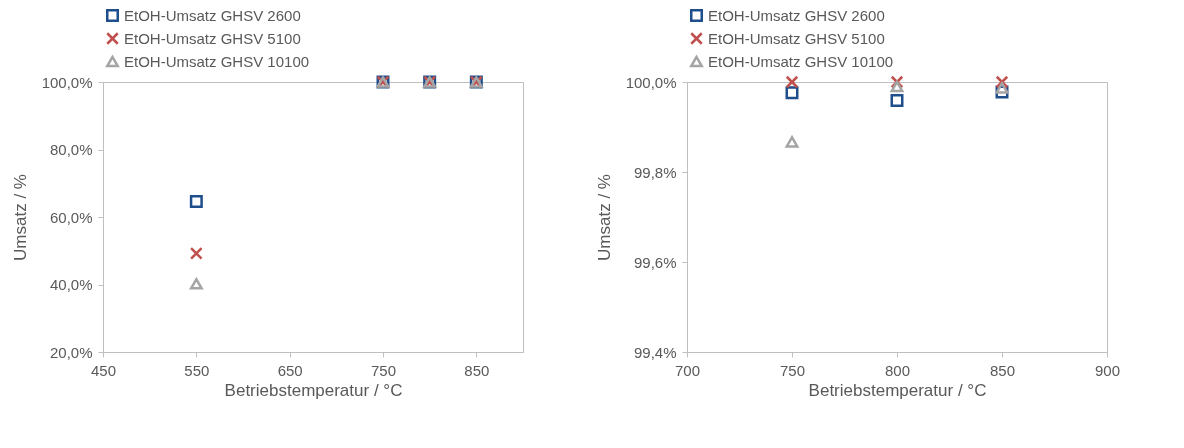 This screenshot has width=1184, height=448. What do you see at coordinates (655, 172) in the screenshot?
I see `y-tick-label: 99,8%` at bounding box center [655, 172].